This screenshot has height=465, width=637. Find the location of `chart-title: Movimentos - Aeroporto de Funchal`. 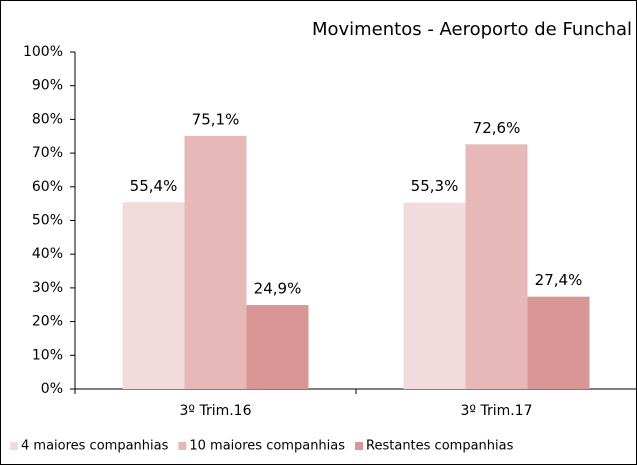

chart-title: Movimentos - Aeroporto de Funchal is located at coordinates (472, 29).